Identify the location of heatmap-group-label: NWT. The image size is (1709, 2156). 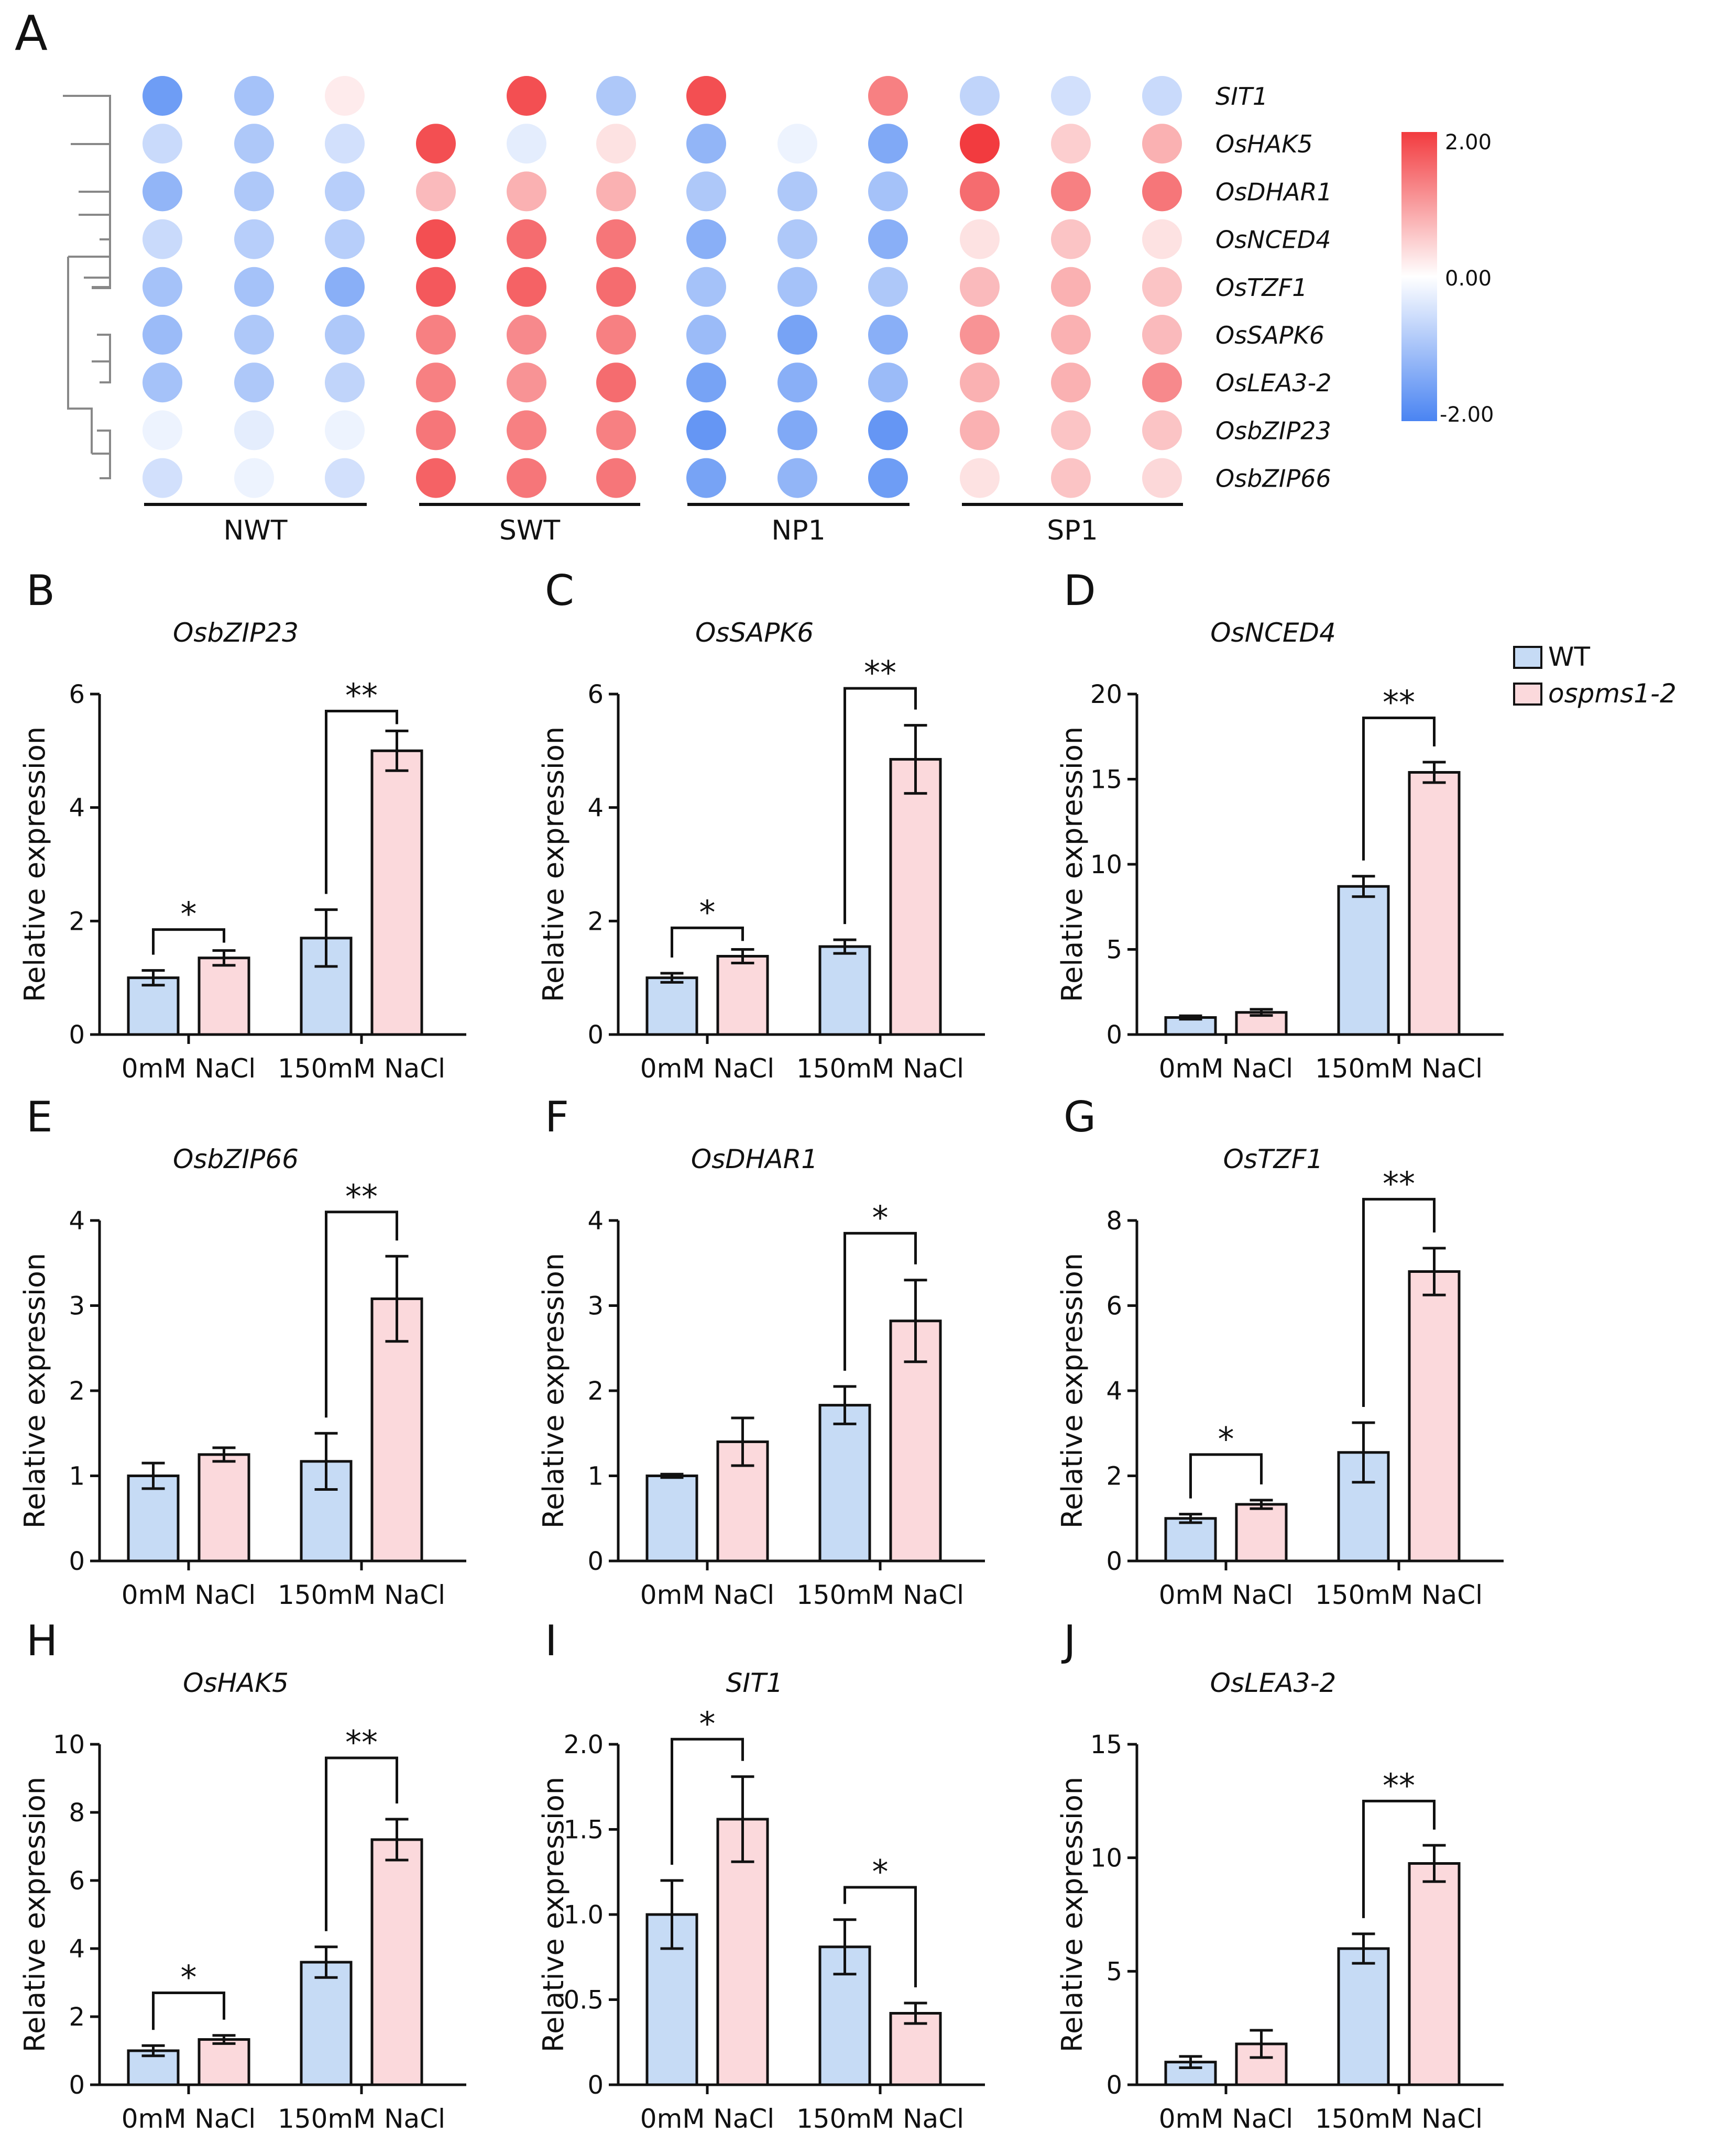
(255, 531).